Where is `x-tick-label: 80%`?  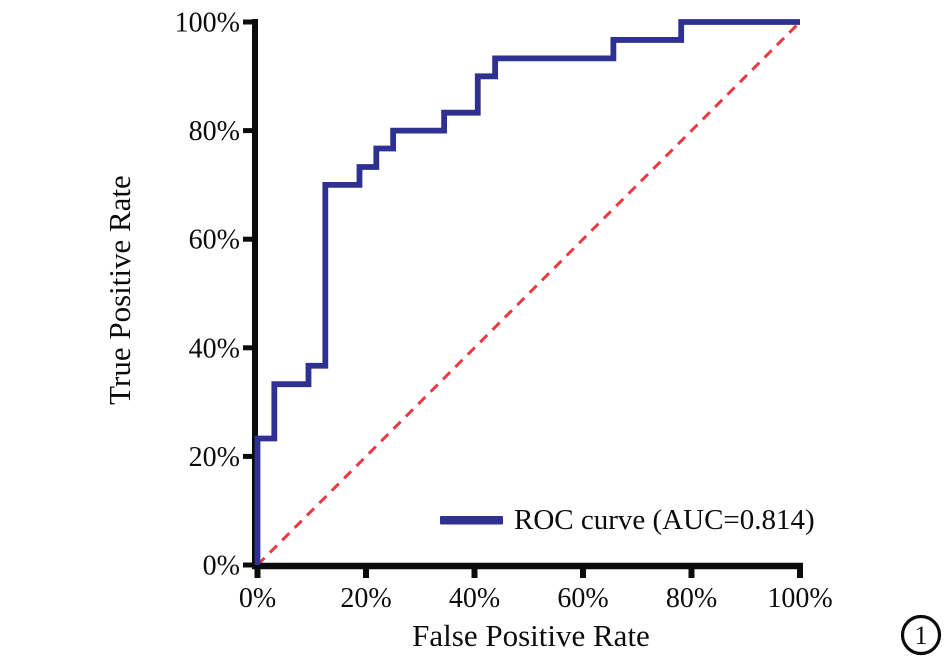
x-tick-label: 80% is located at coordinates (691, 598).